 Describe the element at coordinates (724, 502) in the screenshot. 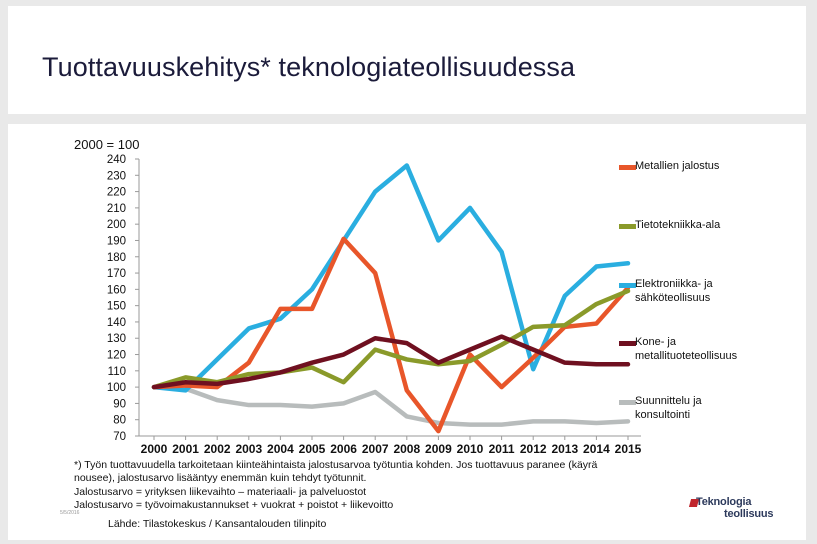

I see `logo-text-line1: Teknologia` at that location.